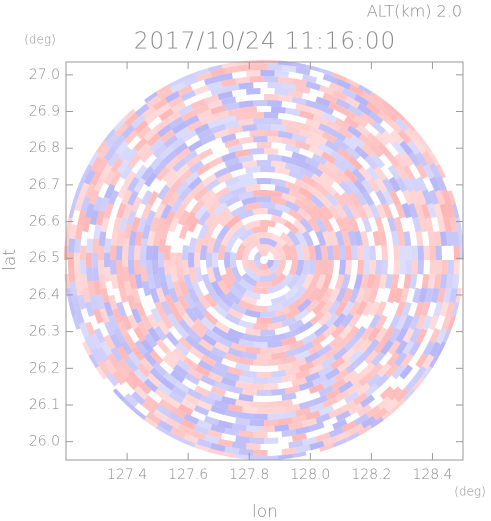 The width and height of the screenshot is (491, 521). Describe the element at coordinates (470, 492) in the screenshot. I see `x-unit: (deg)` at that location.